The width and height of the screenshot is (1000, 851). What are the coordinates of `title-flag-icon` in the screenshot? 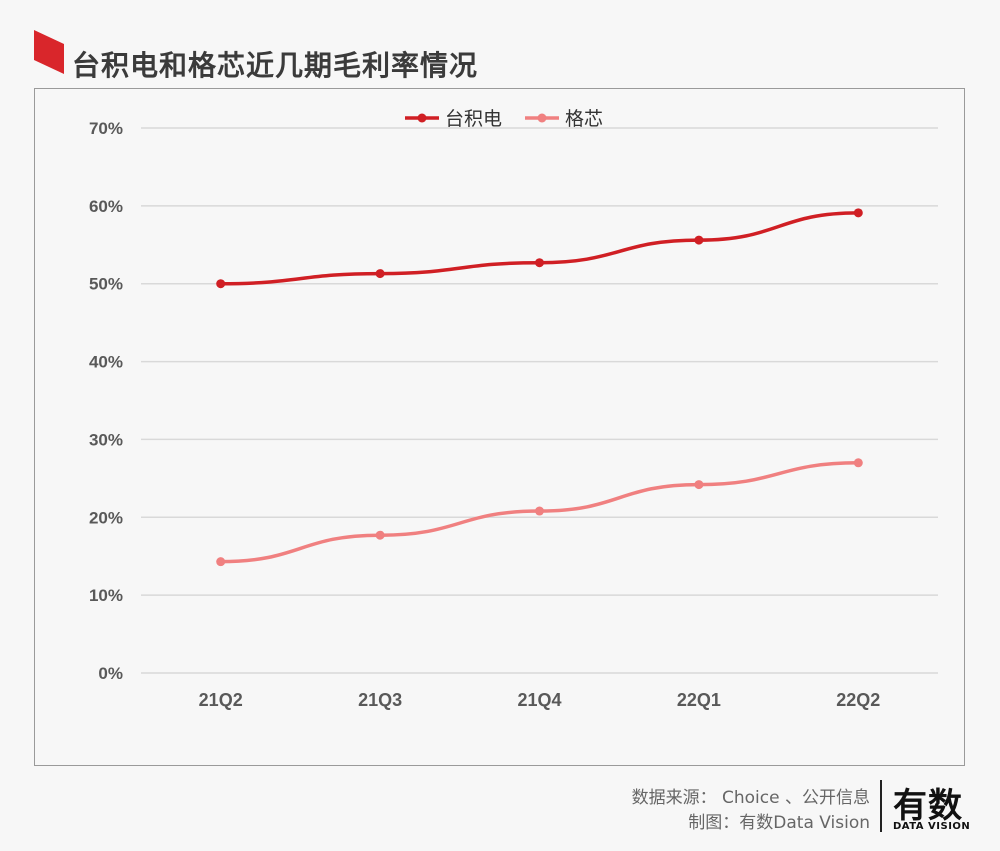 It's located at (49, 52).